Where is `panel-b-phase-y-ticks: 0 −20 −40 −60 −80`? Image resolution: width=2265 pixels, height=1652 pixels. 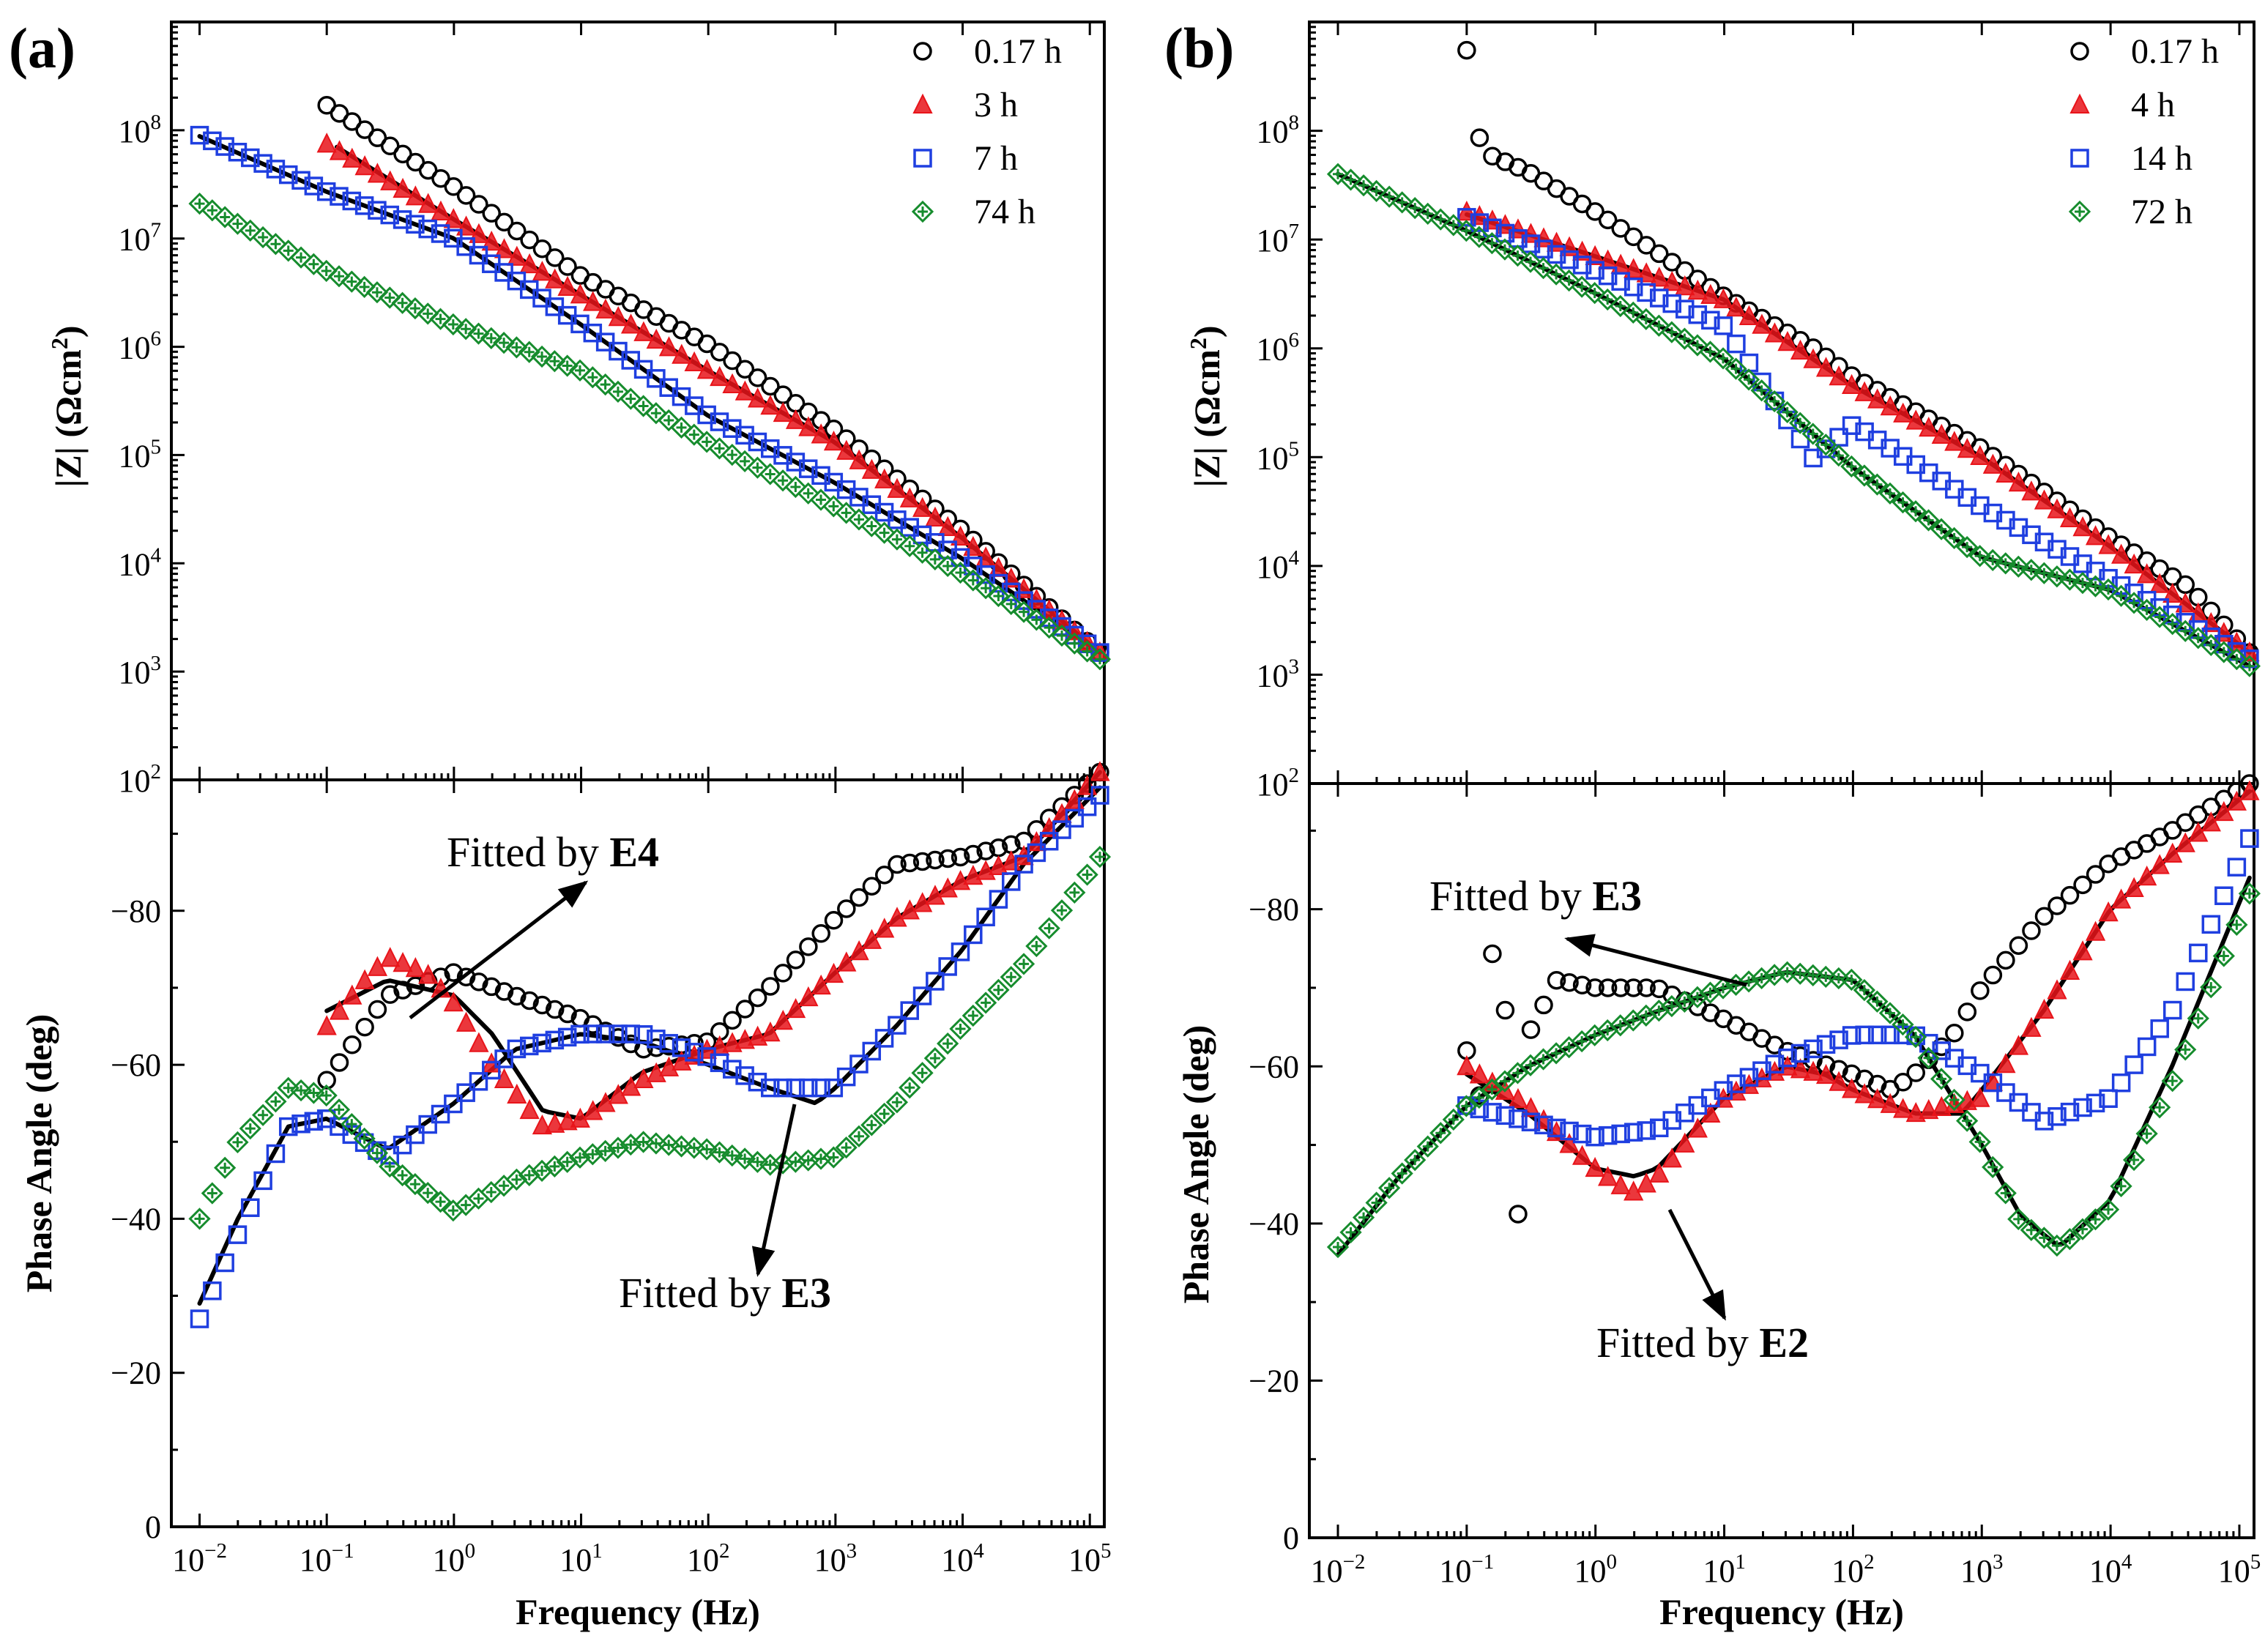 panel-b-phase-y-ticks: 0 −20 −40 −60 −80 is located at coordinates (1286, 1193).